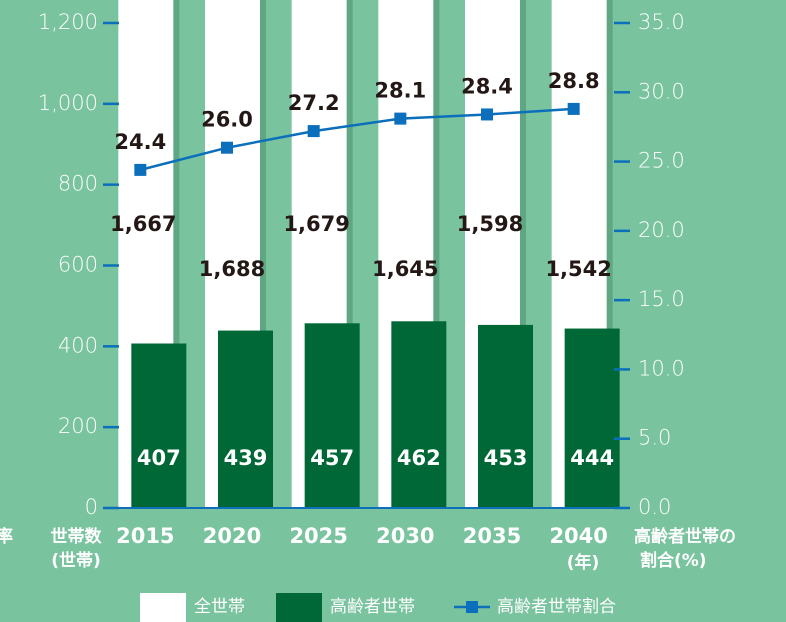 The height and width of the screenshot is (622, 786). Describe the element at coordinates (673, 560) in the screenshot. I see `y2-axis-title: 割合(%)` at that location.